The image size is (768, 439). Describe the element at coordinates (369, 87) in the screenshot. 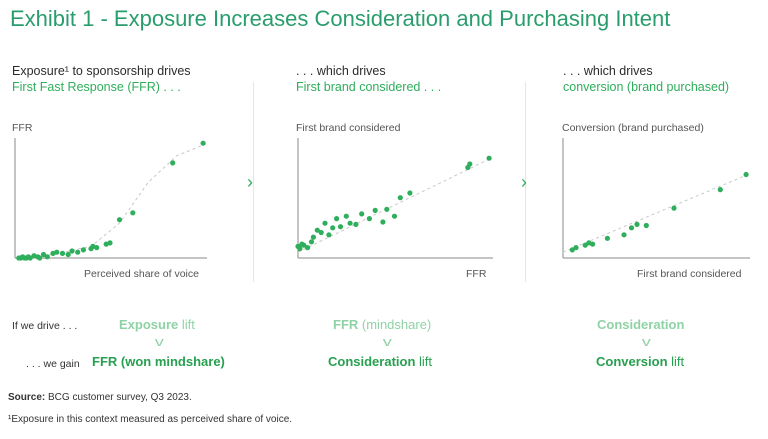

I see `panel2-caption-line2: First brand considered . . .` at that location.